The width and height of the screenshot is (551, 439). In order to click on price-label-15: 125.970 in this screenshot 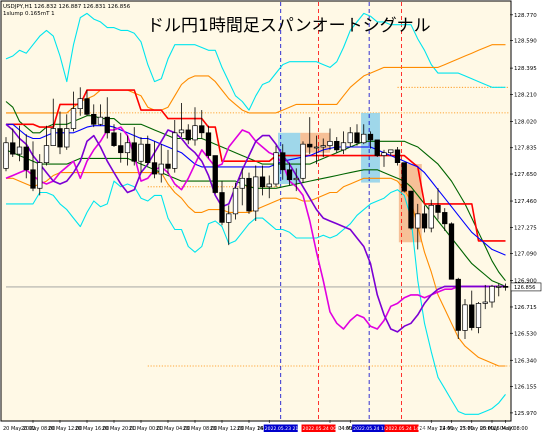, I will do `click(525, 414)`.